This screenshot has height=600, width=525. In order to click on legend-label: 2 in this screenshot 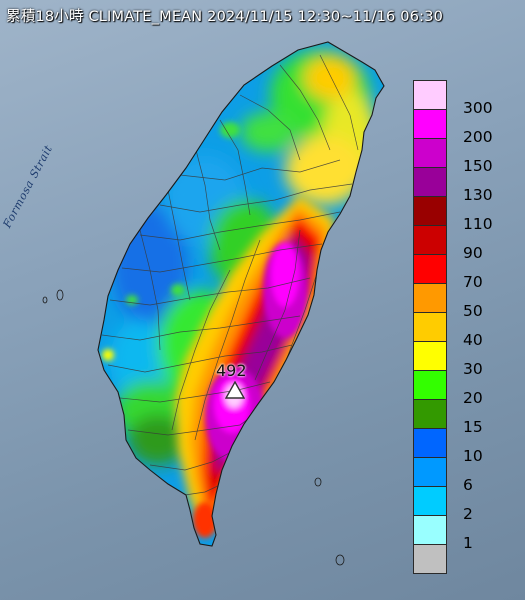, I will do `click(468, 514)`.